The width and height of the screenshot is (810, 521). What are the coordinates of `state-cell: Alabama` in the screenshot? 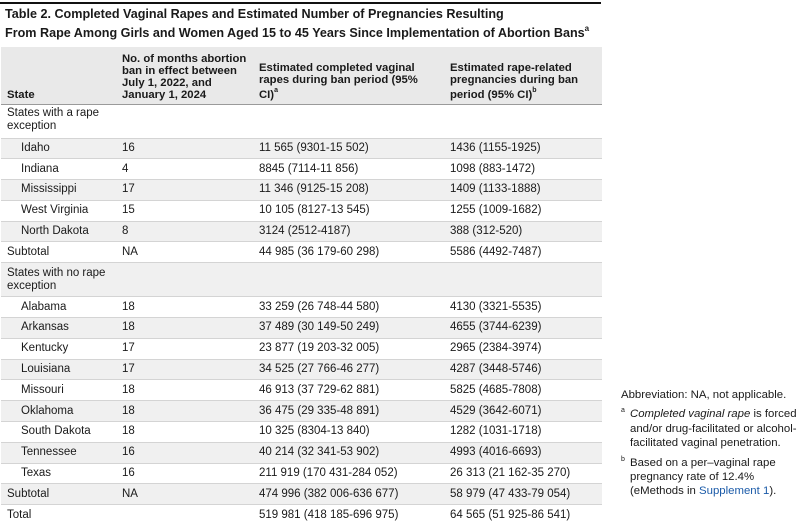 It's located at (58, 307).